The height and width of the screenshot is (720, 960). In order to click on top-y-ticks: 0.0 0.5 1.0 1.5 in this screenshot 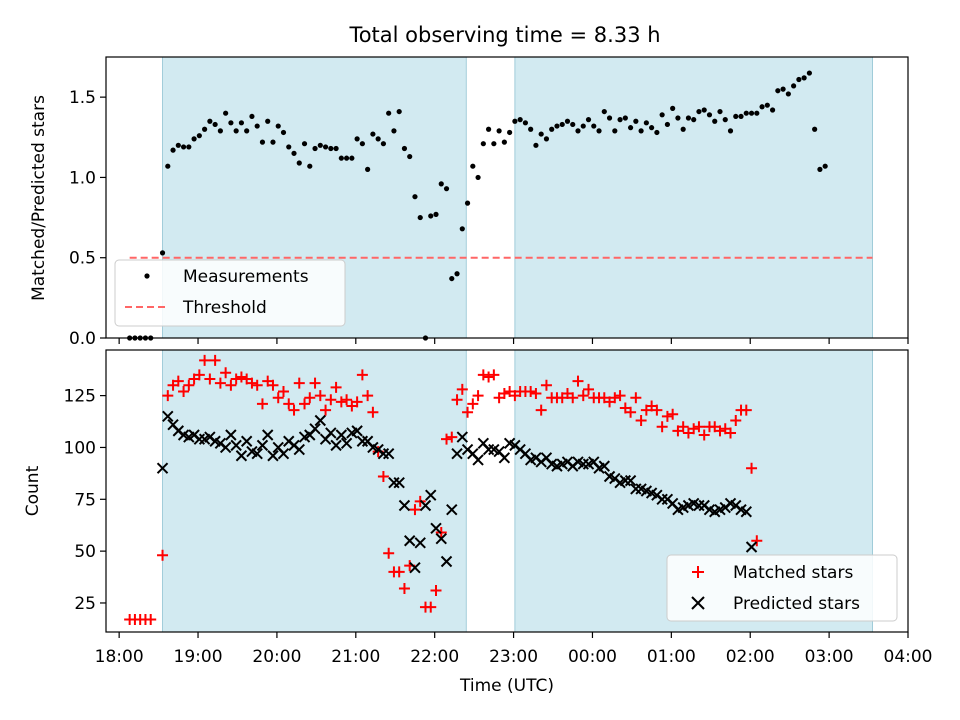, I will do `click(87, 218)`.